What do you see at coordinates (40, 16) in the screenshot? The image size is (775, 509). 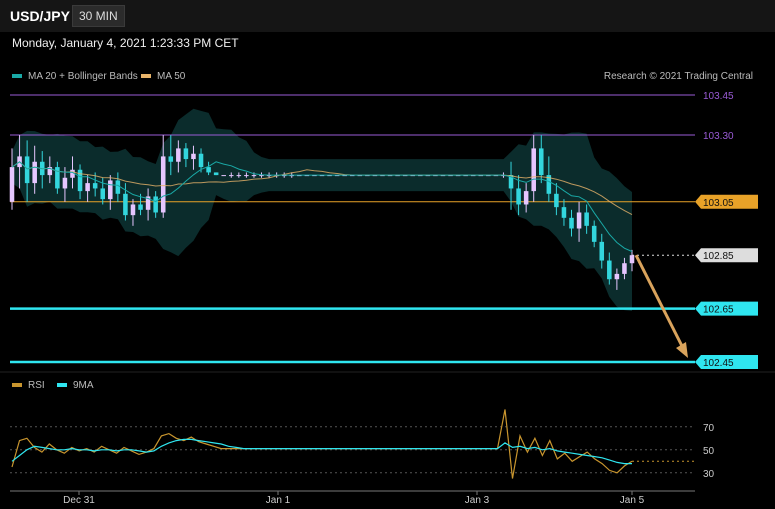 I see `symbol-title: USD/JPY` at bounding box center [40, 16].